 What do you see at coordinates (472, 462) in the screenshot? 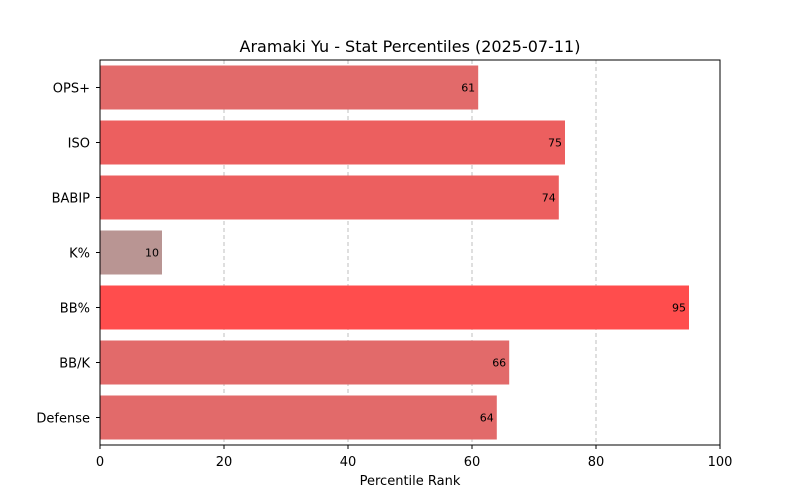
I see `x-tick-label: 60` at bounding box center [472, 462].